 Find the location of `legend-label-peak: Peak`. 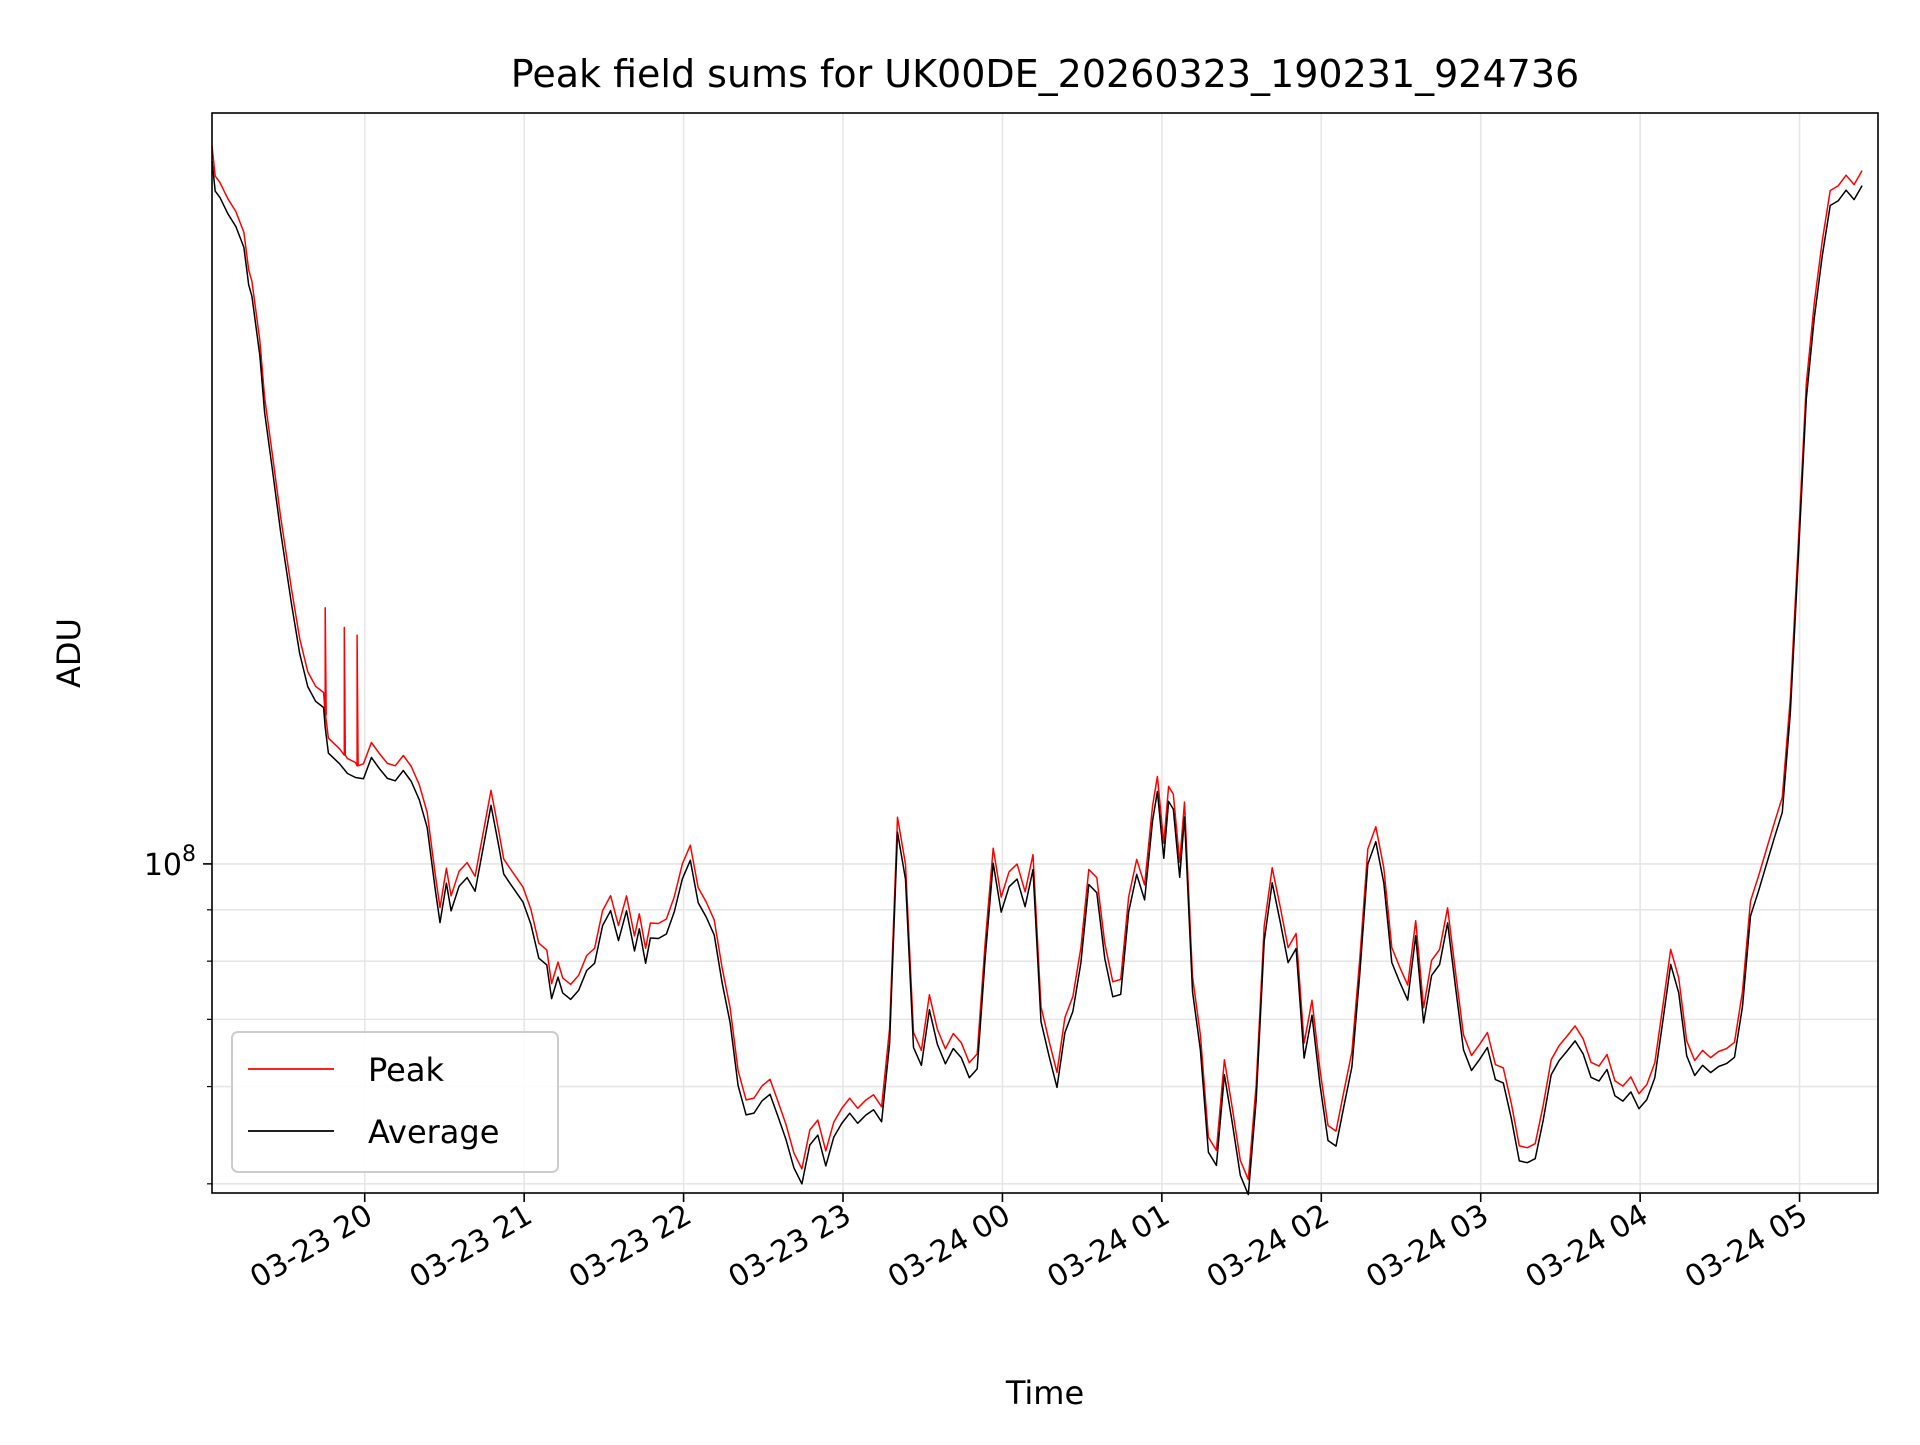

legend-label-peak: Peak is located at coordinates (406, 1070).